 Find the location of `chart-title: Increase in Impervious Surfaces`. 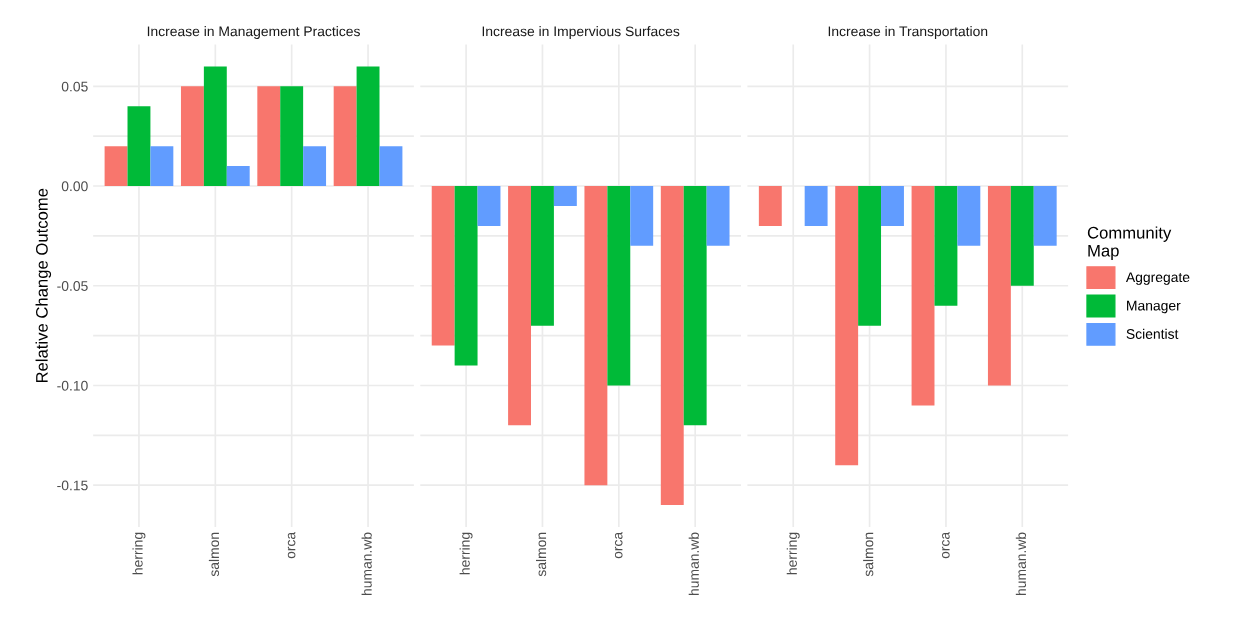

chart-title: Increase in Impervious Surfaces is located at coordinates (581, 32).